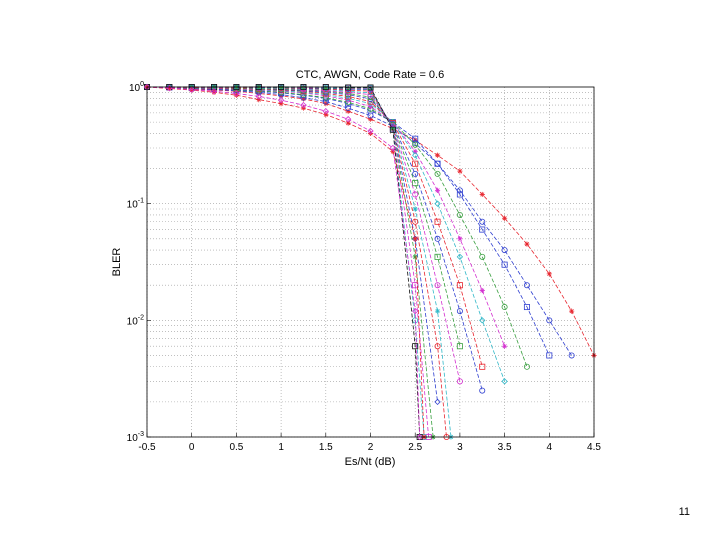 This screenshot has width=720, height=540. I want to click on x-tick-label: 0.5, so click(236, 447).